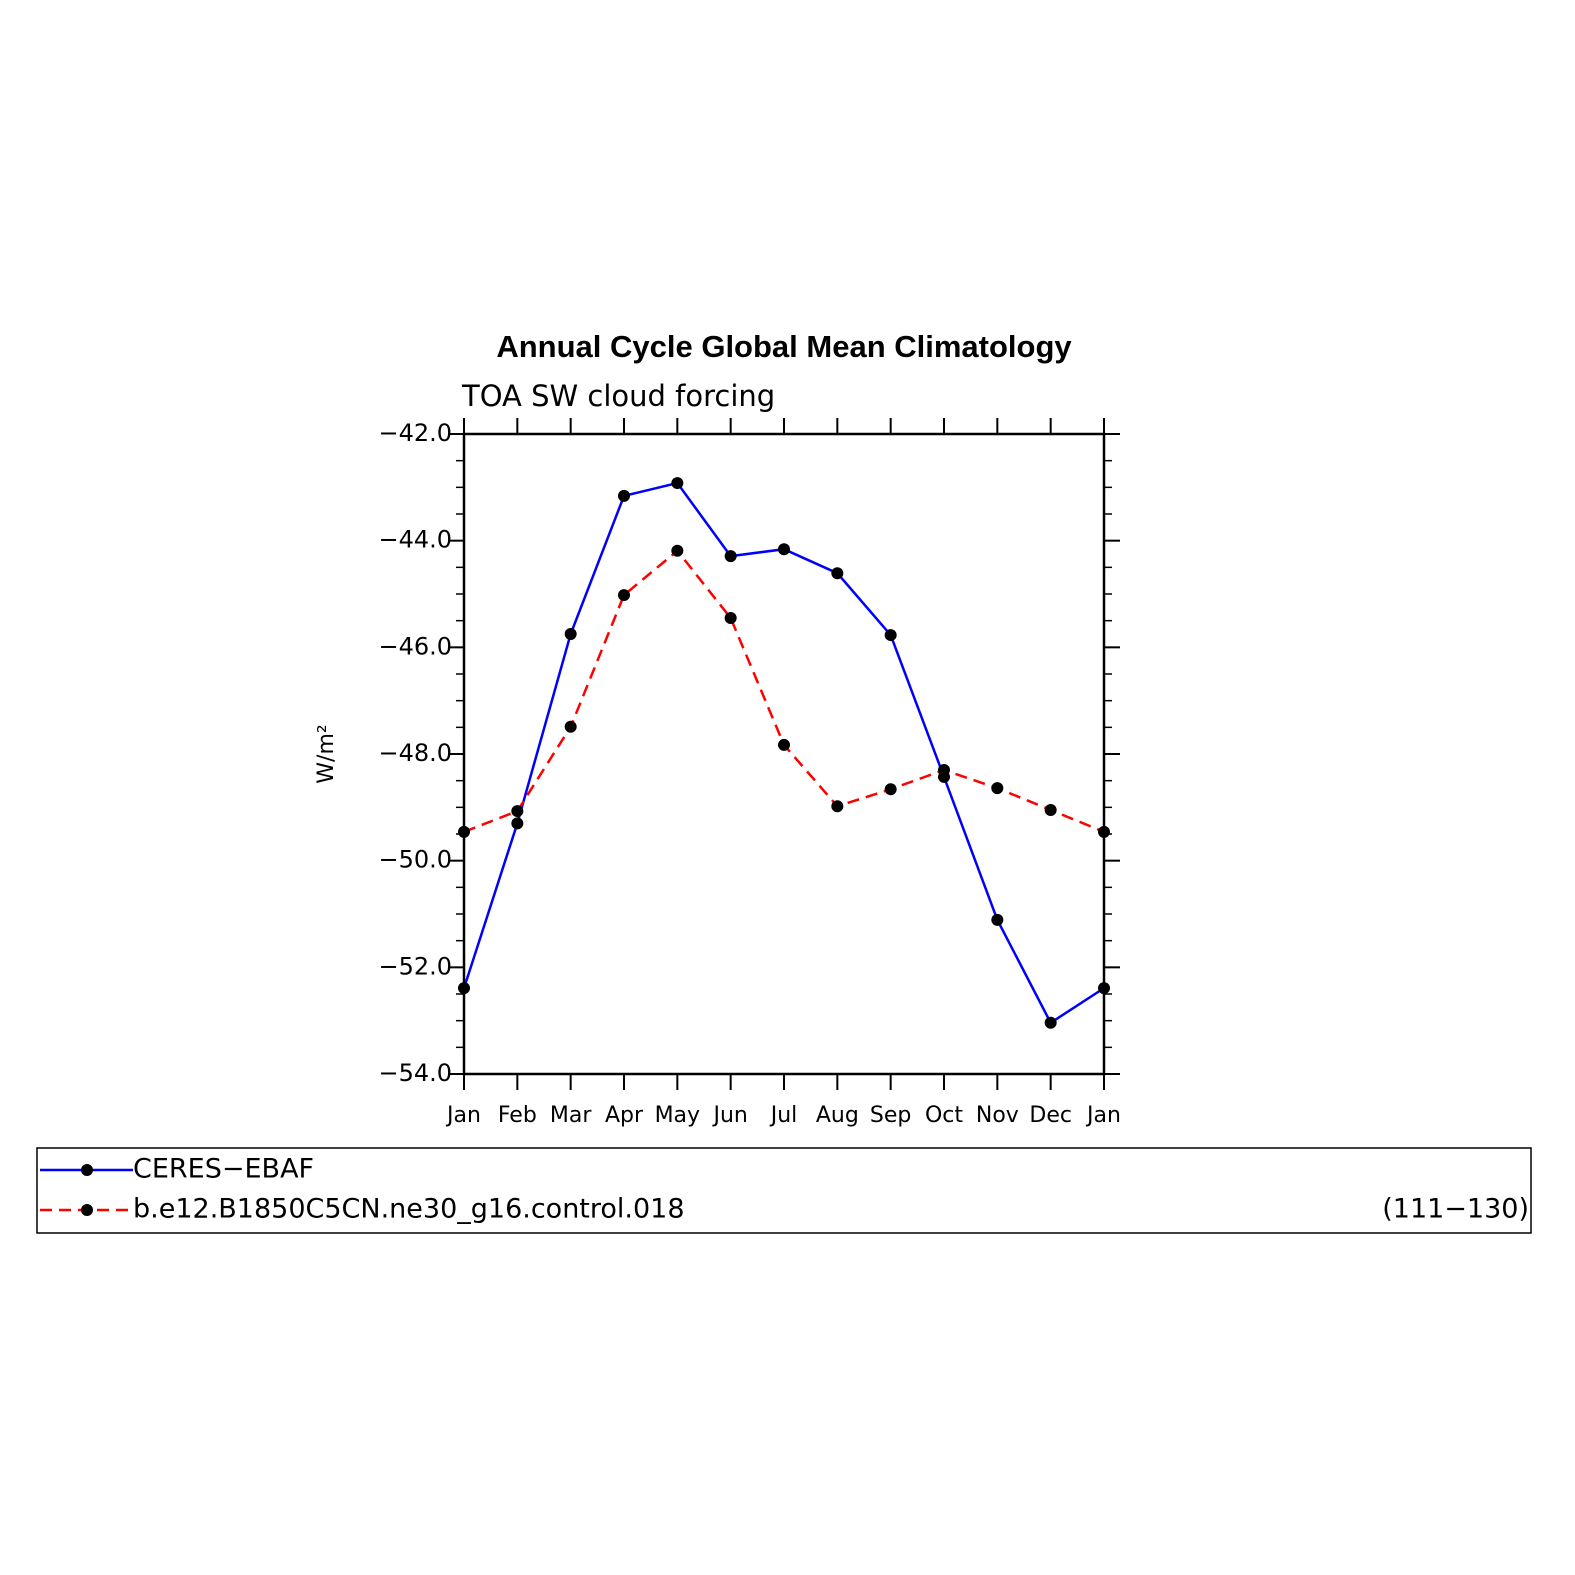 The width and height of the screenshot is (1575, 1575). What do you see at coordinates (415, 646) in the screenshot?
I see `y-tick-label: −46.0` at bounding box center [415, 646].